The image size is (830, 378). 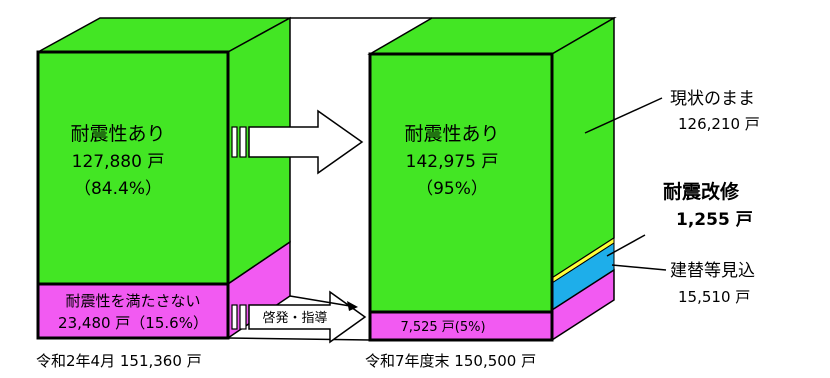 I want to click on lower-arrow-pointer-line, so click(x=323, y=301).